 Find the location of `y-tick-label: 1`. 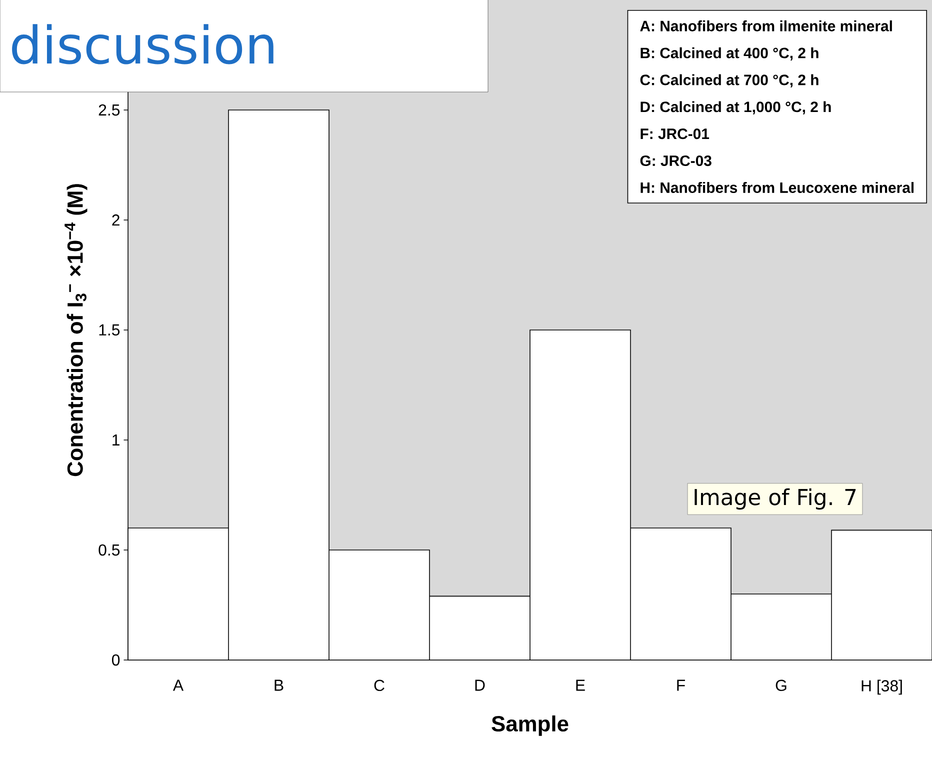

y-tick-label: 1 is located at coordinates (116, 440).